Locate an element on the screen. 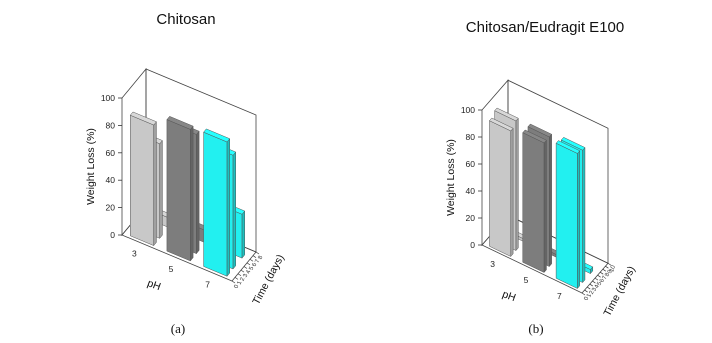 The width and height of the screenshot is (712, 343). y-tick-label: 100 is located at coordinates (108, 98).